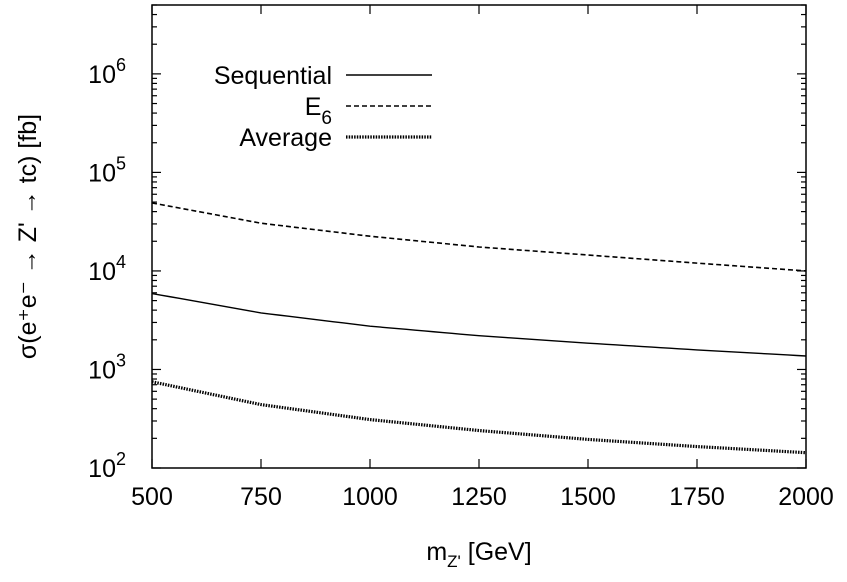  I want to click on series-line-e6, so click(479, 237).